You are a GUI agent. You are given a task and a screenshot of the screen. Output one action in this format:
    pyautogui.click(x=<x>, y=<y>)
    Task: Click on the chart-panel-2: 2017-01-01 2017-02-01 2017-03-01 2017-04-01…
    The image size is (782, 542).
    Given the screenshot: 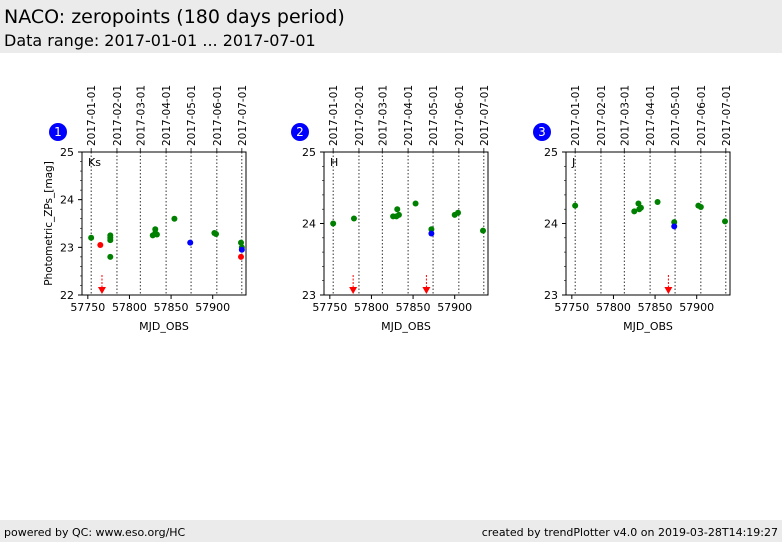 What is the action you would take?
    pyautogui.click(x=391, y=209)
    